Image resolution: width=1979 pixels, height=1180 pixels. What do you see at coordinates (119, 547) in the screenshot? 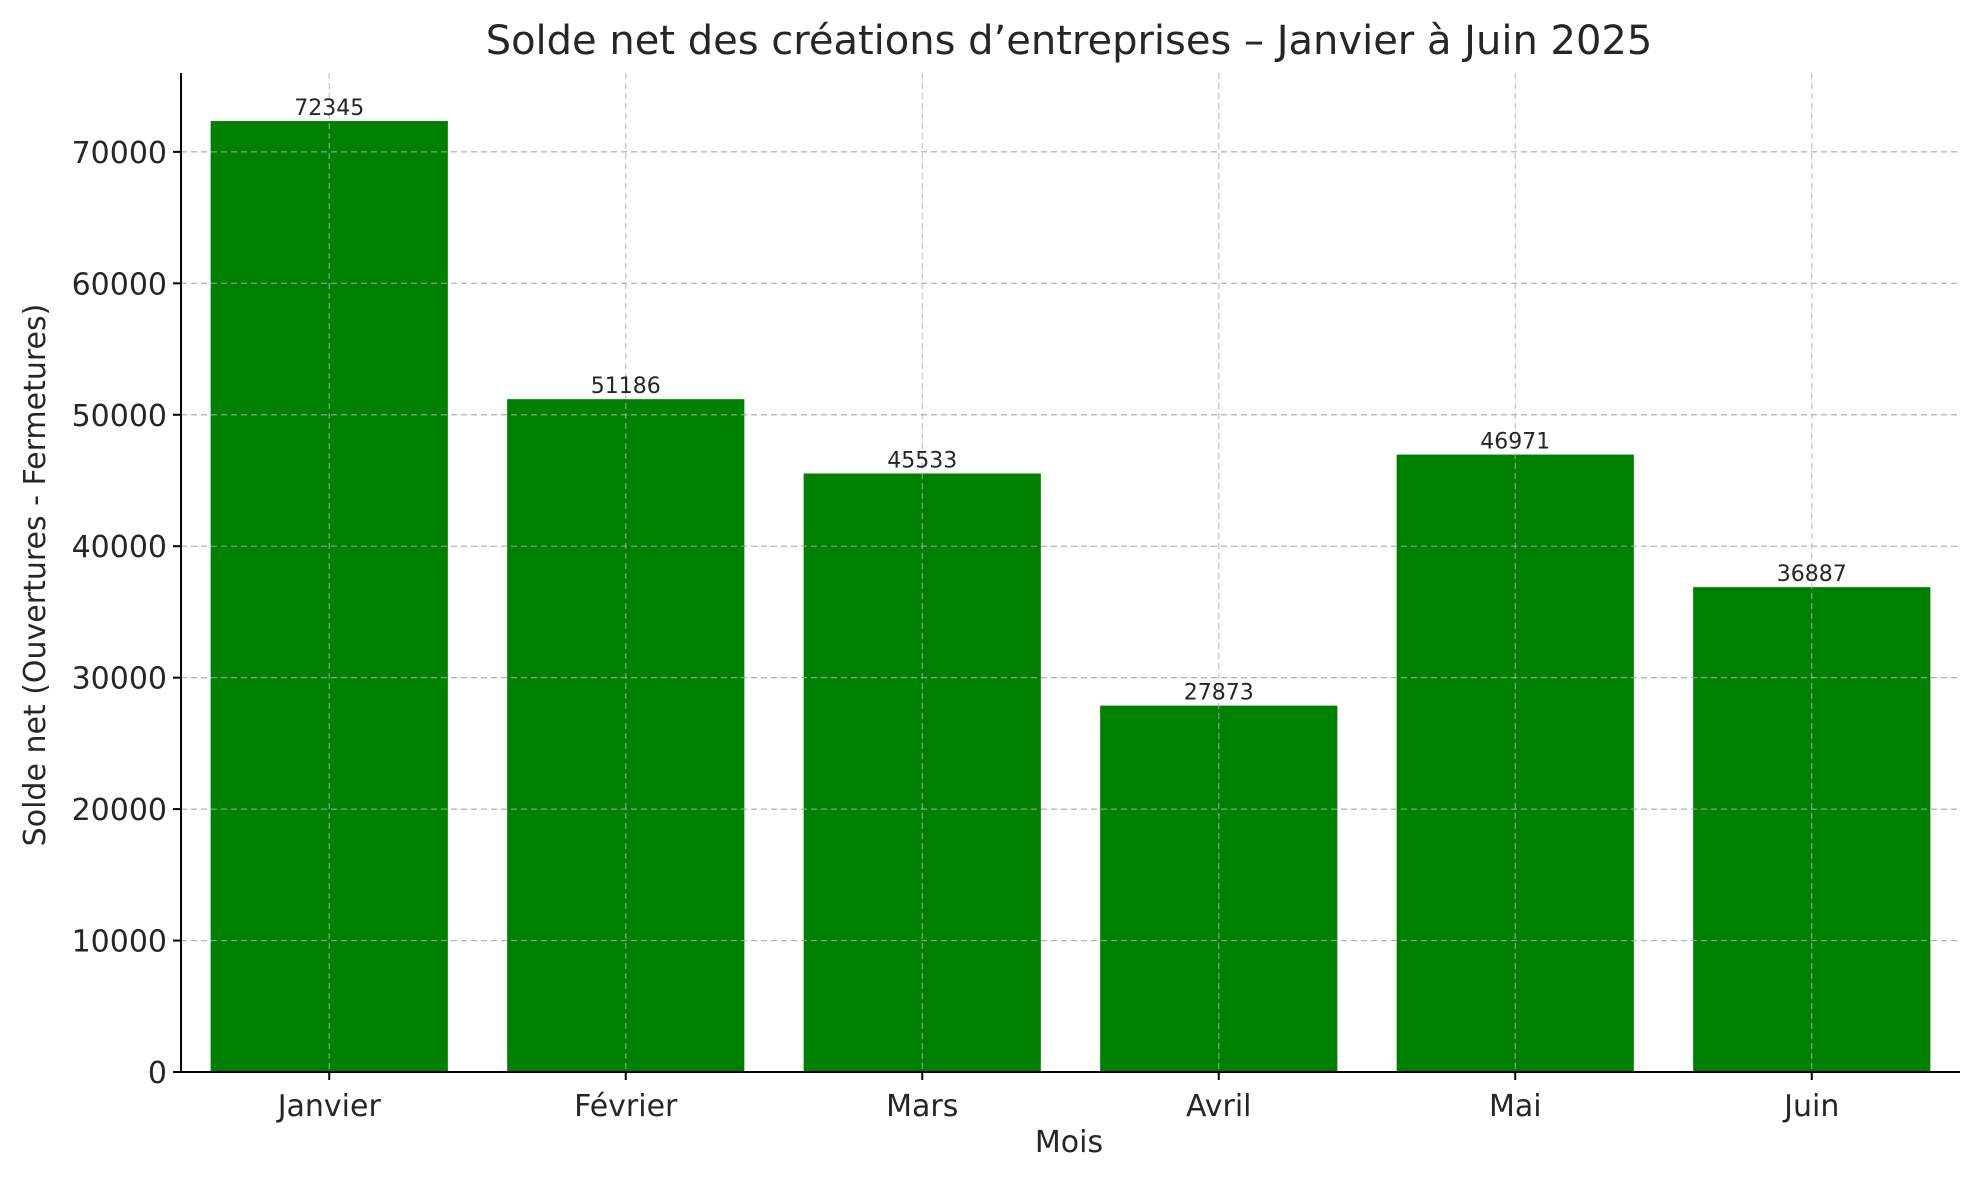
I see `y-tick-label: 40000` at bounding box center [119, 547].